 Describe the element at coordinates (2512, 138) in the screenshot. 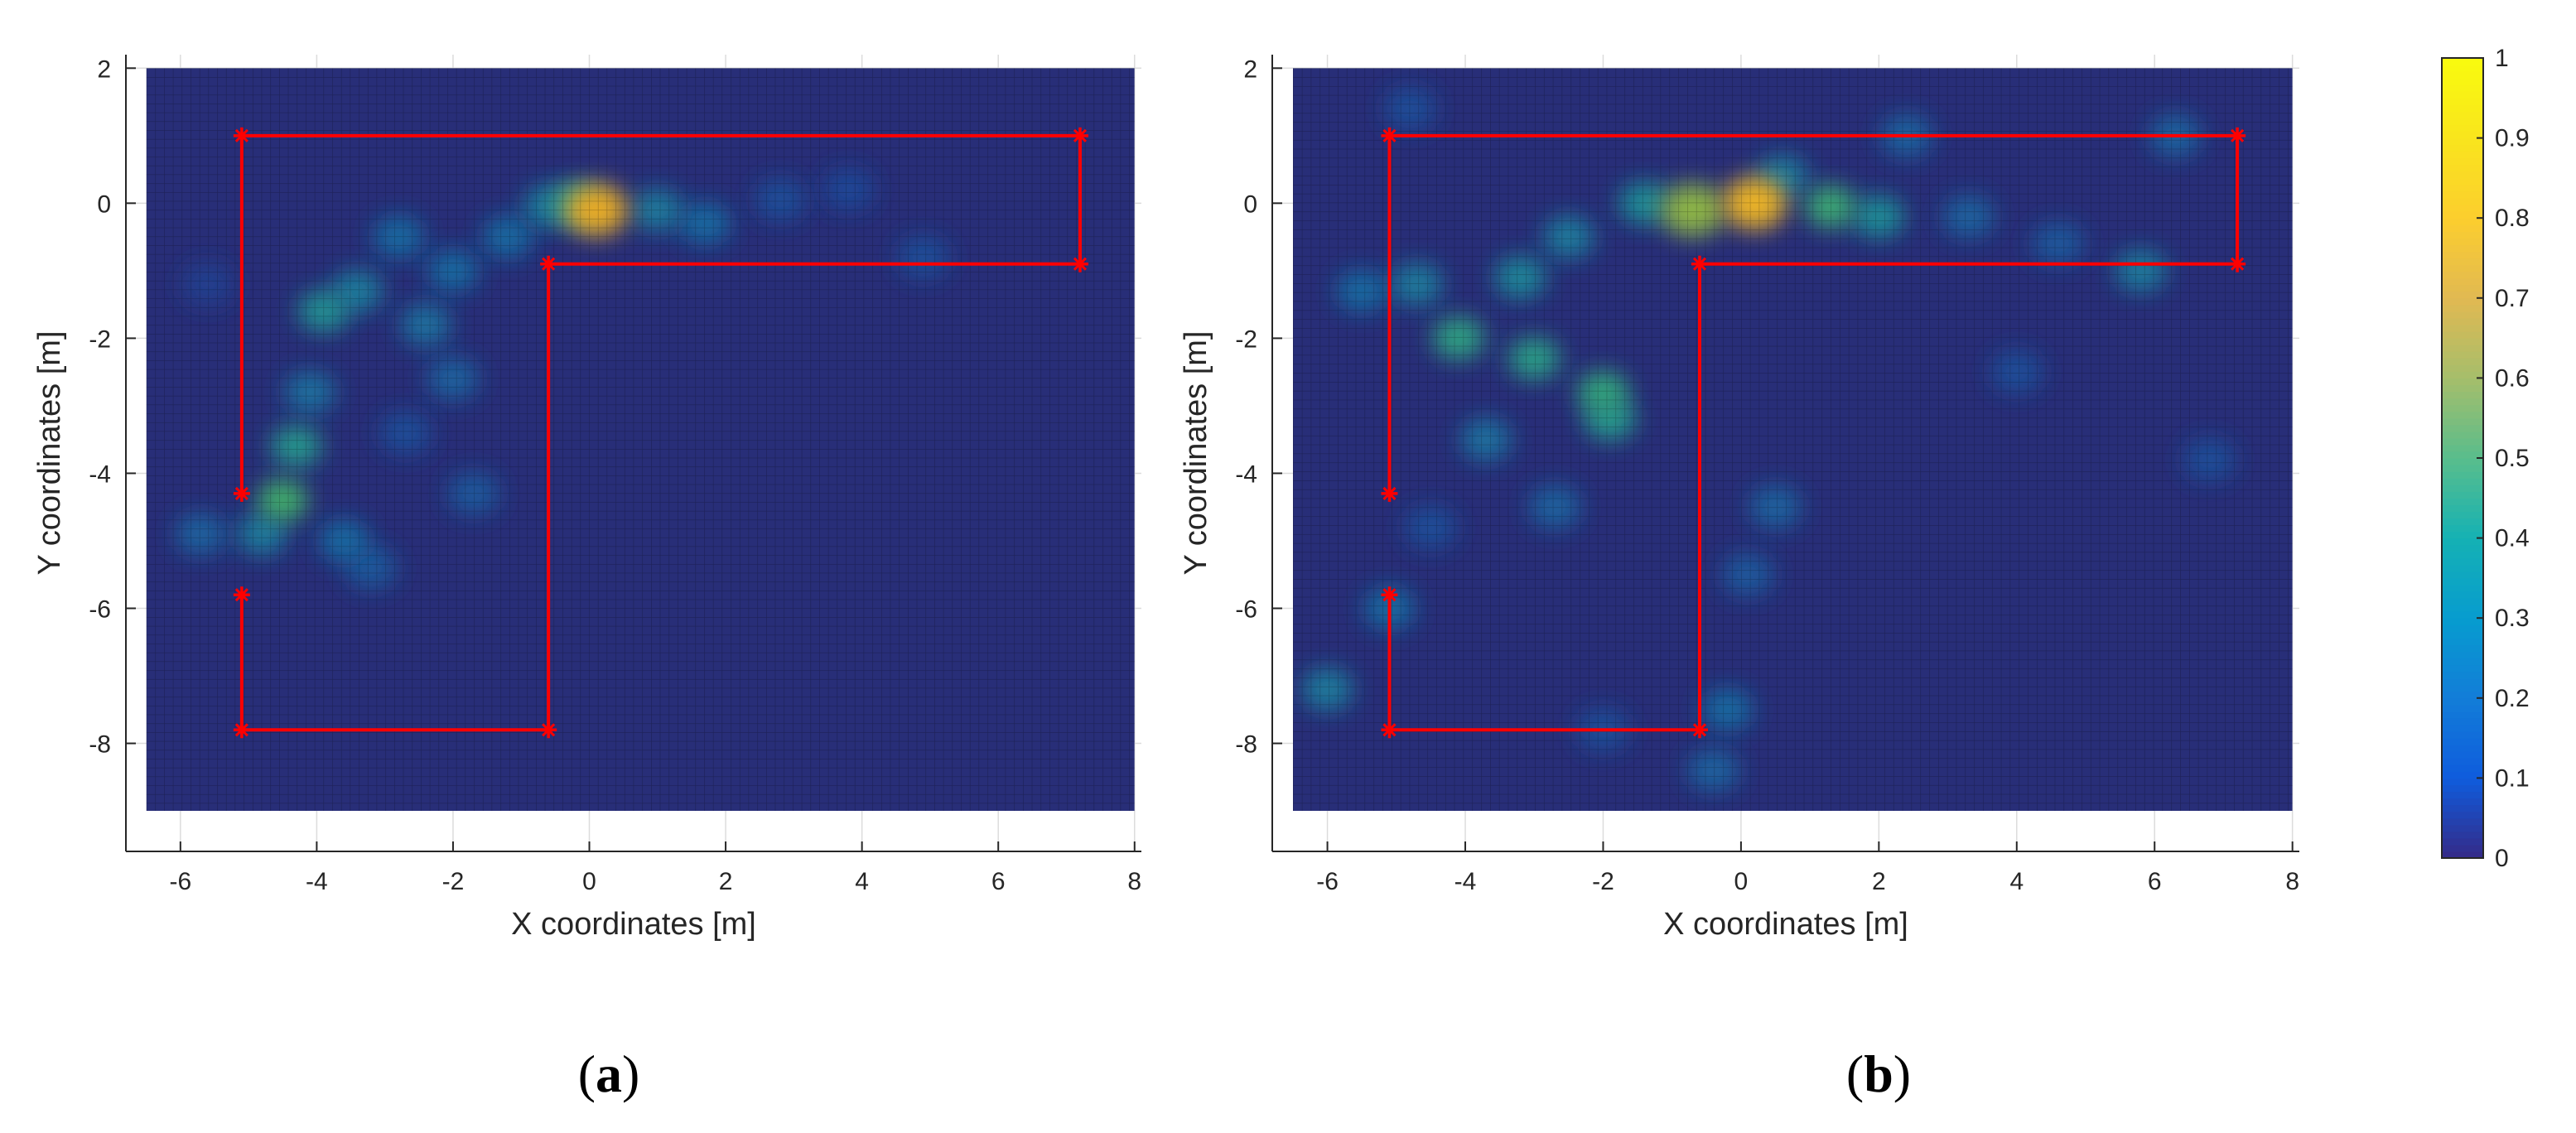

I see `colorbar-tick-label: 0.9` at that location.